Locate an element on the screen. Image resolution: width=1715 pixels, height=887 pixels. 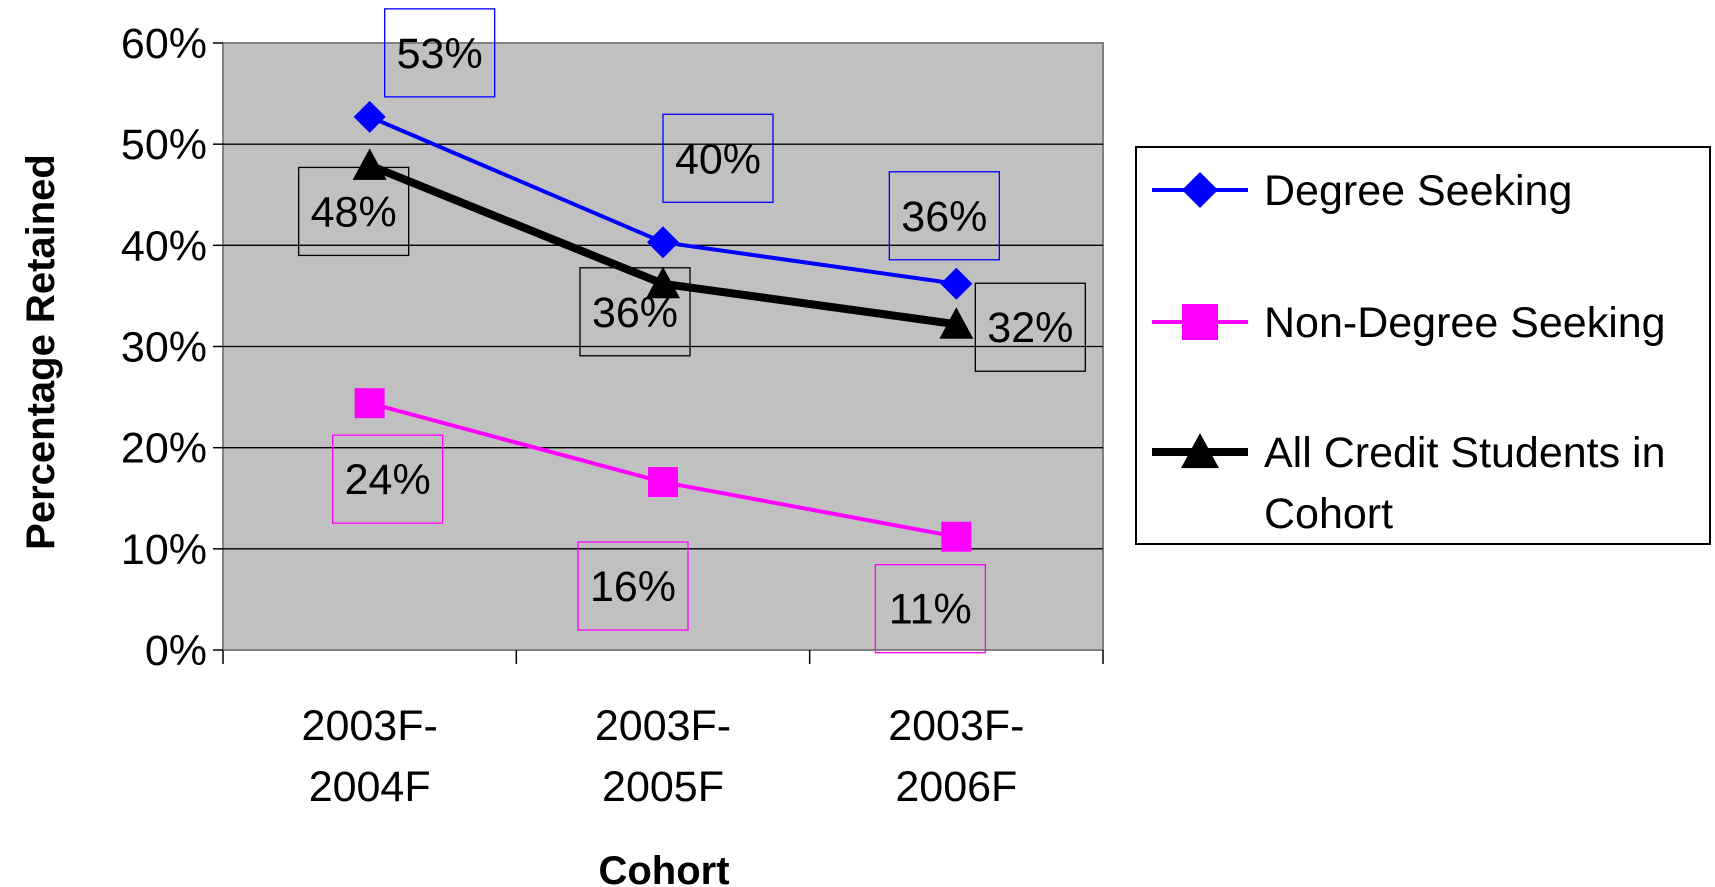
y-tick-label-2: 20% is located at coordinates (164, 449).